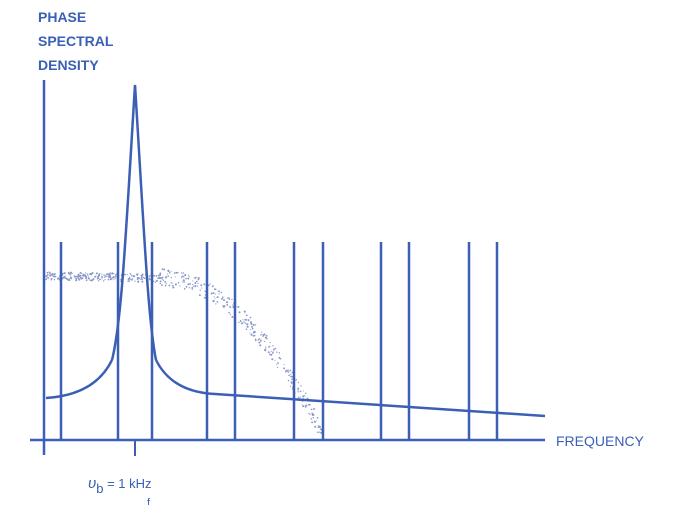 The width and height of the screenshot is (676, 505). I want to click on marker-value: = 1 kHz, so click(127, 483).